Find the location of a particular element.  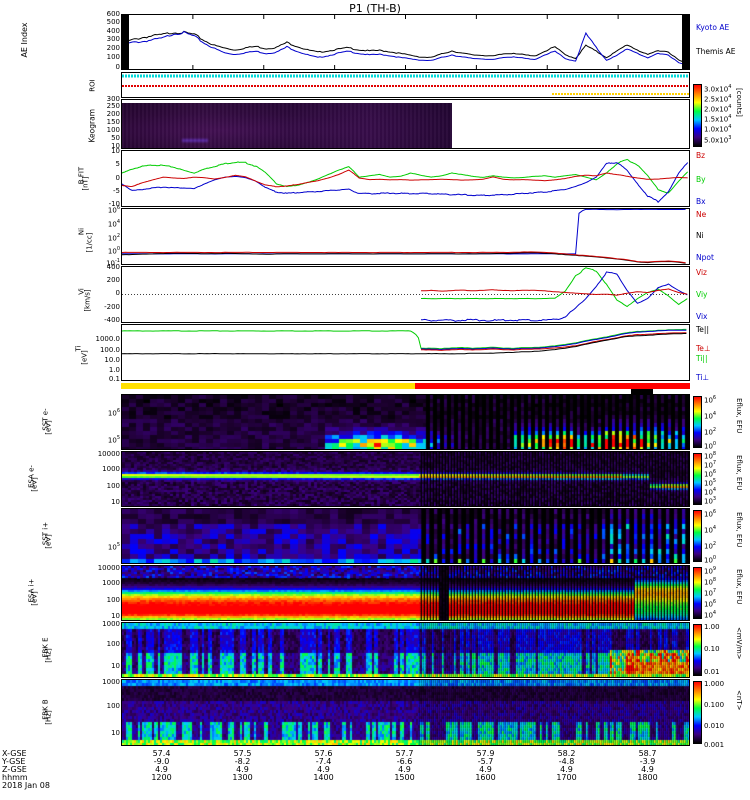

bfit-yunit: [nT] is located at coordinates (85, 183).